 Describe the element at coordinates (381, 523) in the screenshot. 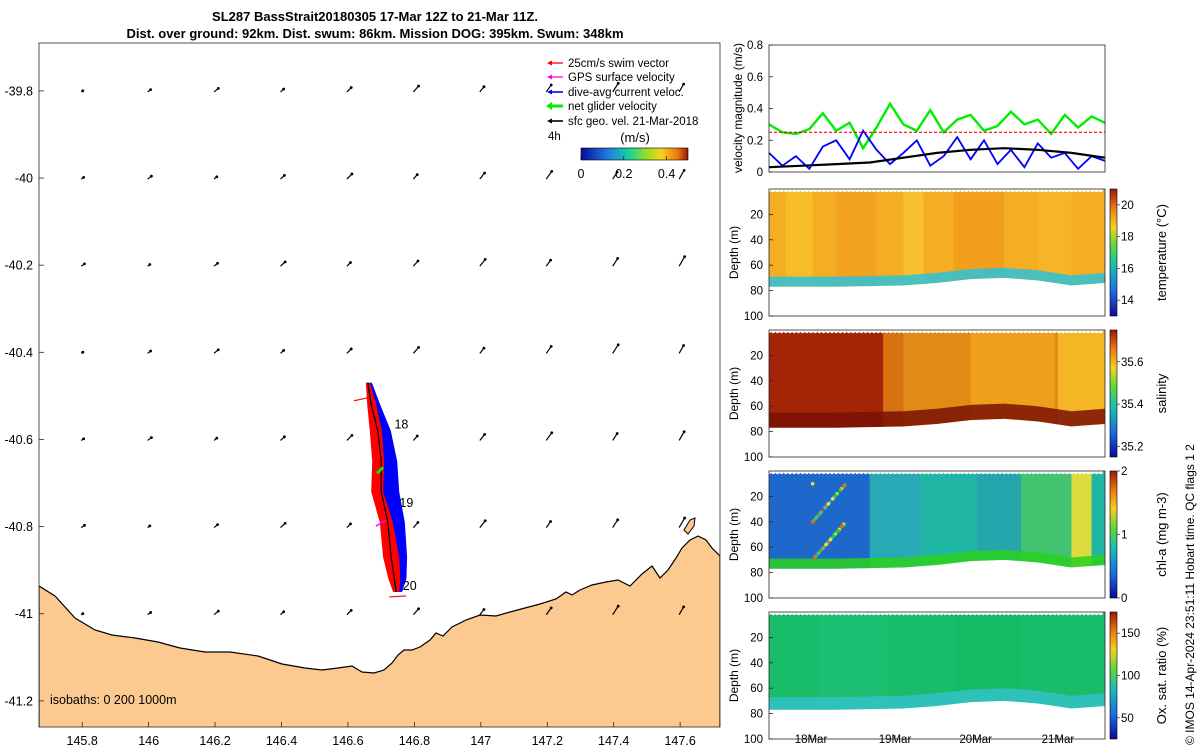

I see `gps-velocity-marker` at that location.